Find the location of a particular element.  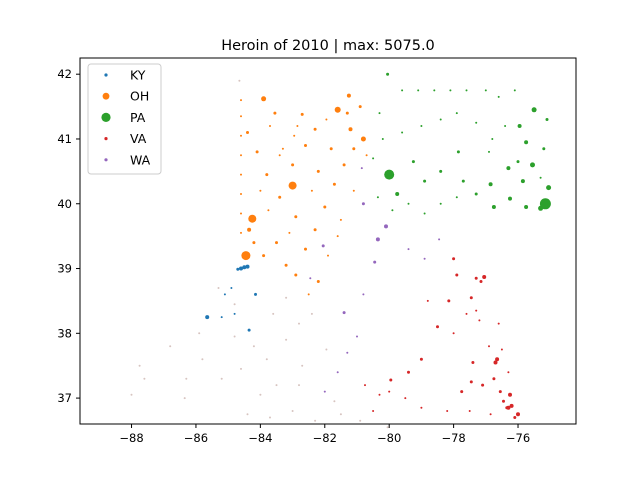

y-tick-label: 39 is located at coordinates (64, 269).